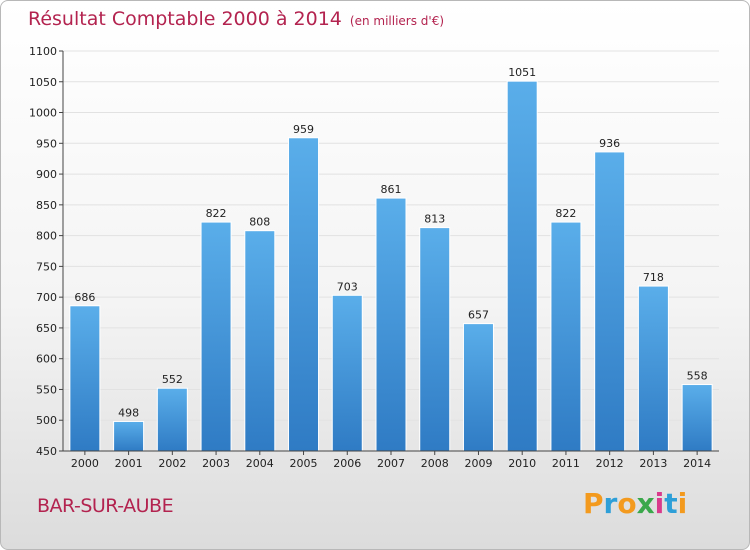  Describe the element at coordinates (46, 359) in the screenshot. I see `y-tick-label: 600` at that location.